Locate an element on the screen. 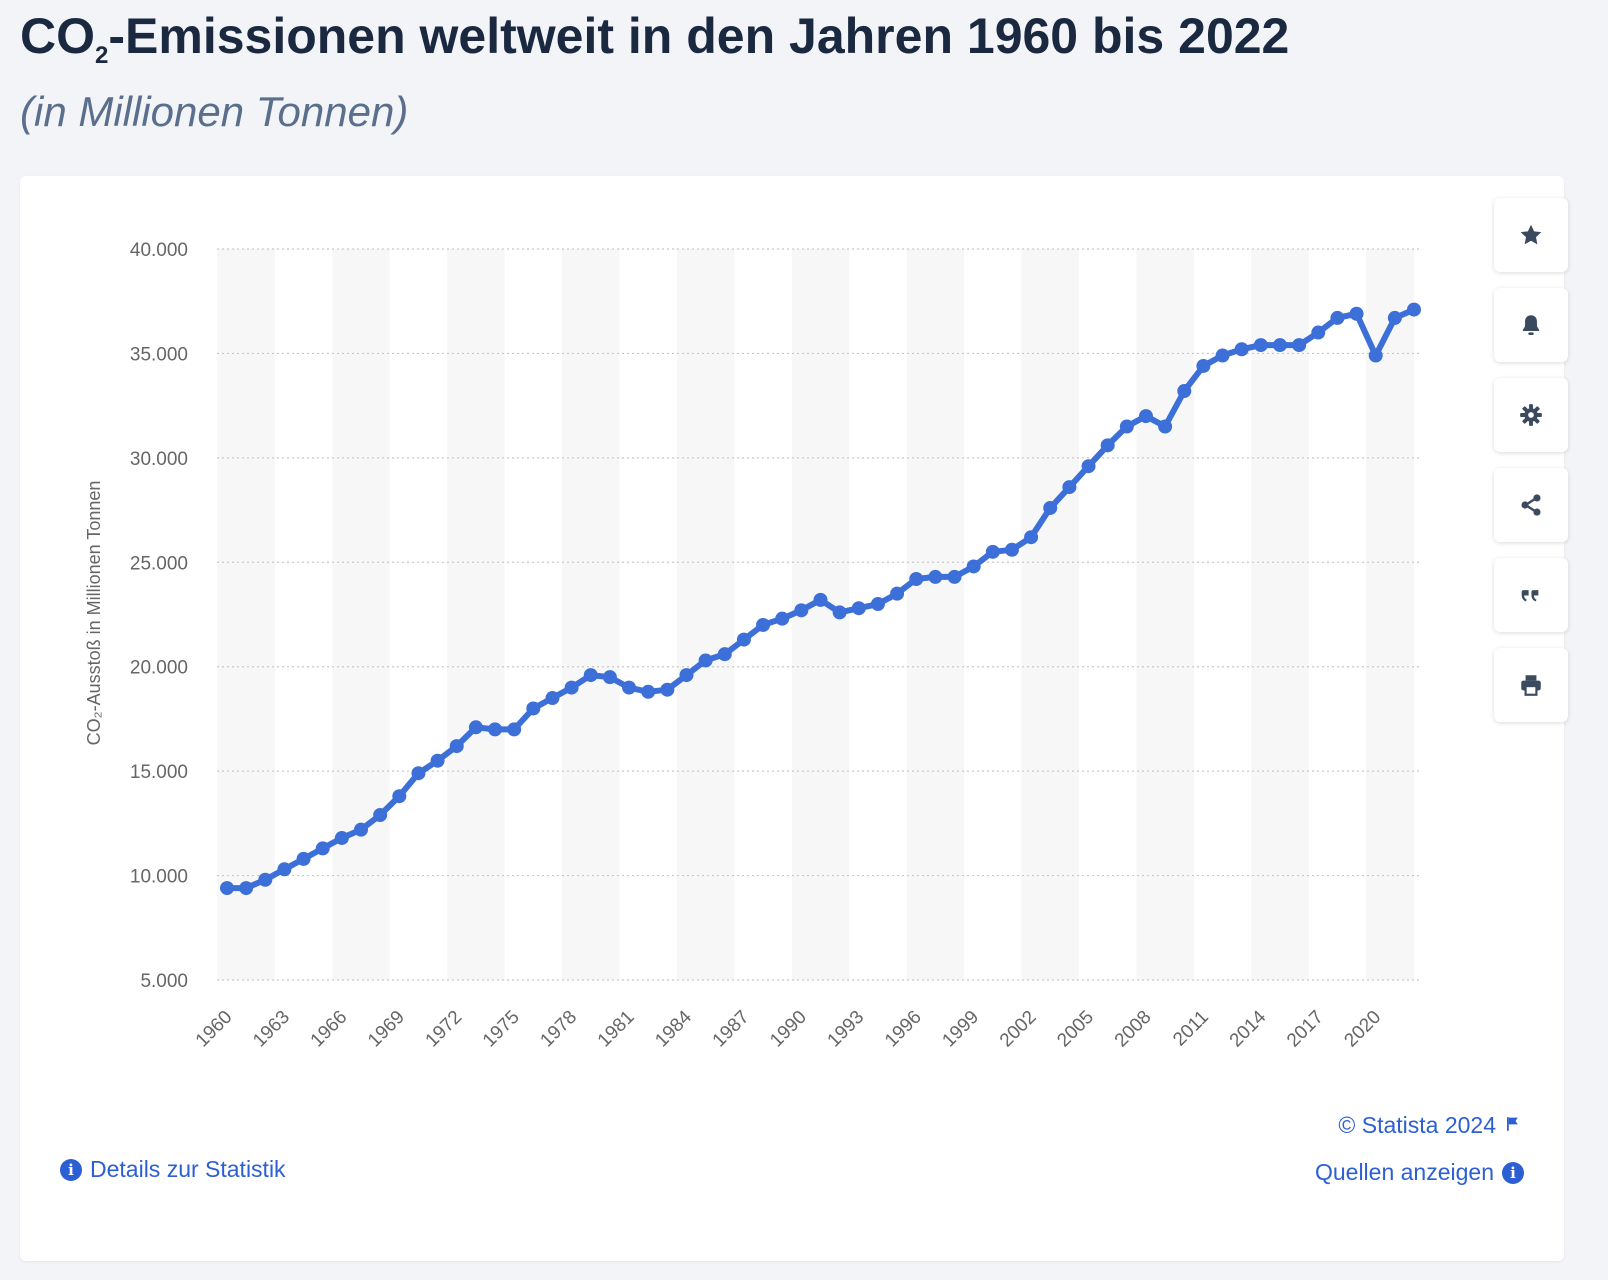  copyright-label: © Statista 2024 is located at coordinates (1417, 1125).